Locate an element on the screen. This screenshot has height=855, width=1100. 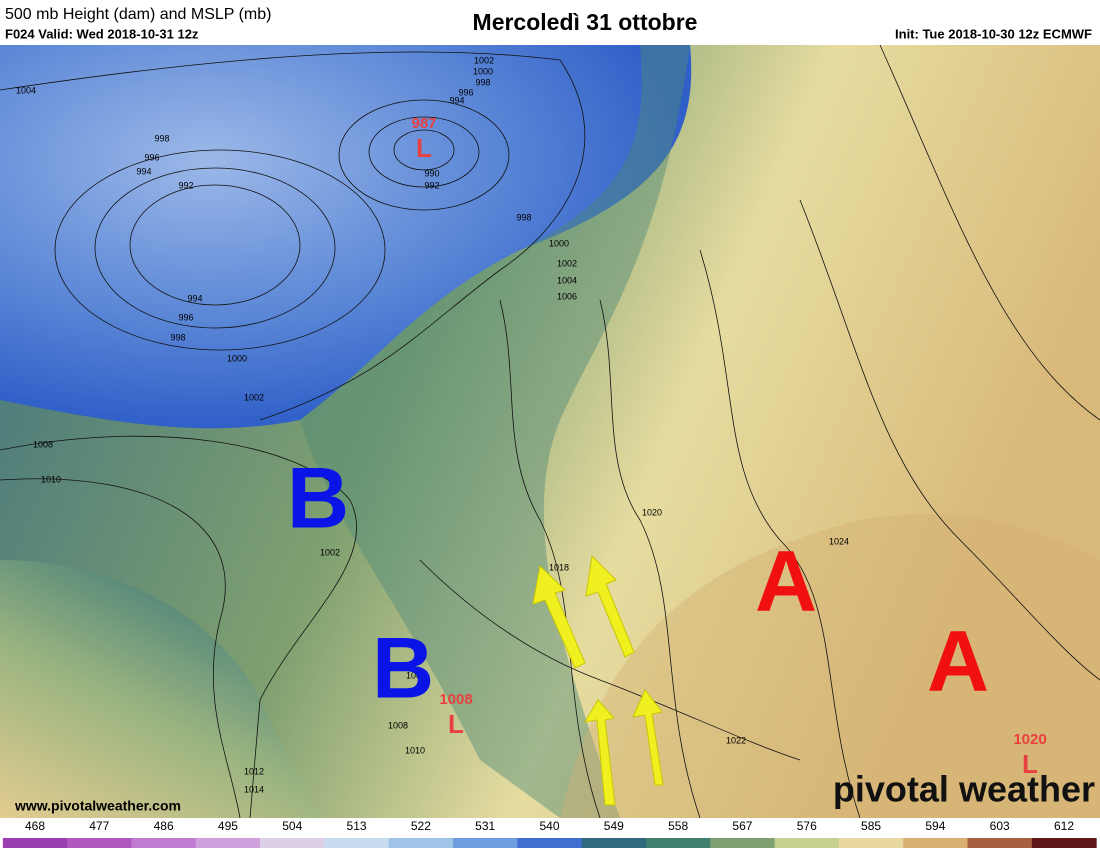
isobar-label: 1024 is located at coordinates (839, 541).